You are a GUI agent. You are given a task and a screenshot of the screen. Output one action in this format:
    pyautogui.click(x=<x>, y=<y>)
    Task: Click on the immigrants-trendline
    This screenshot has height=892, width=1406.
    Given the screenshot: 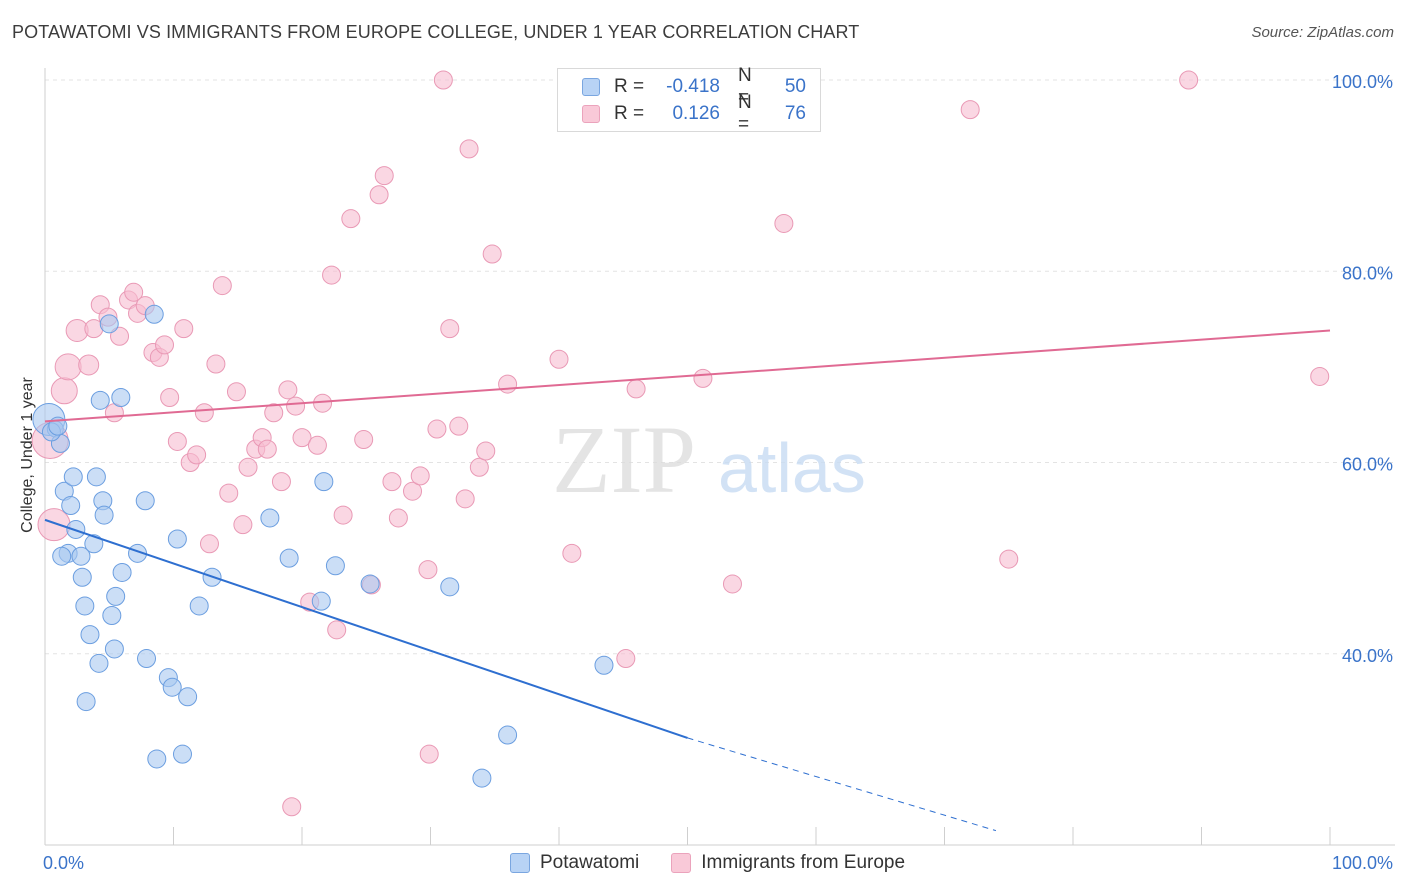 What is the action you would take?
    pyautogui.click(x=687, y=376)
    